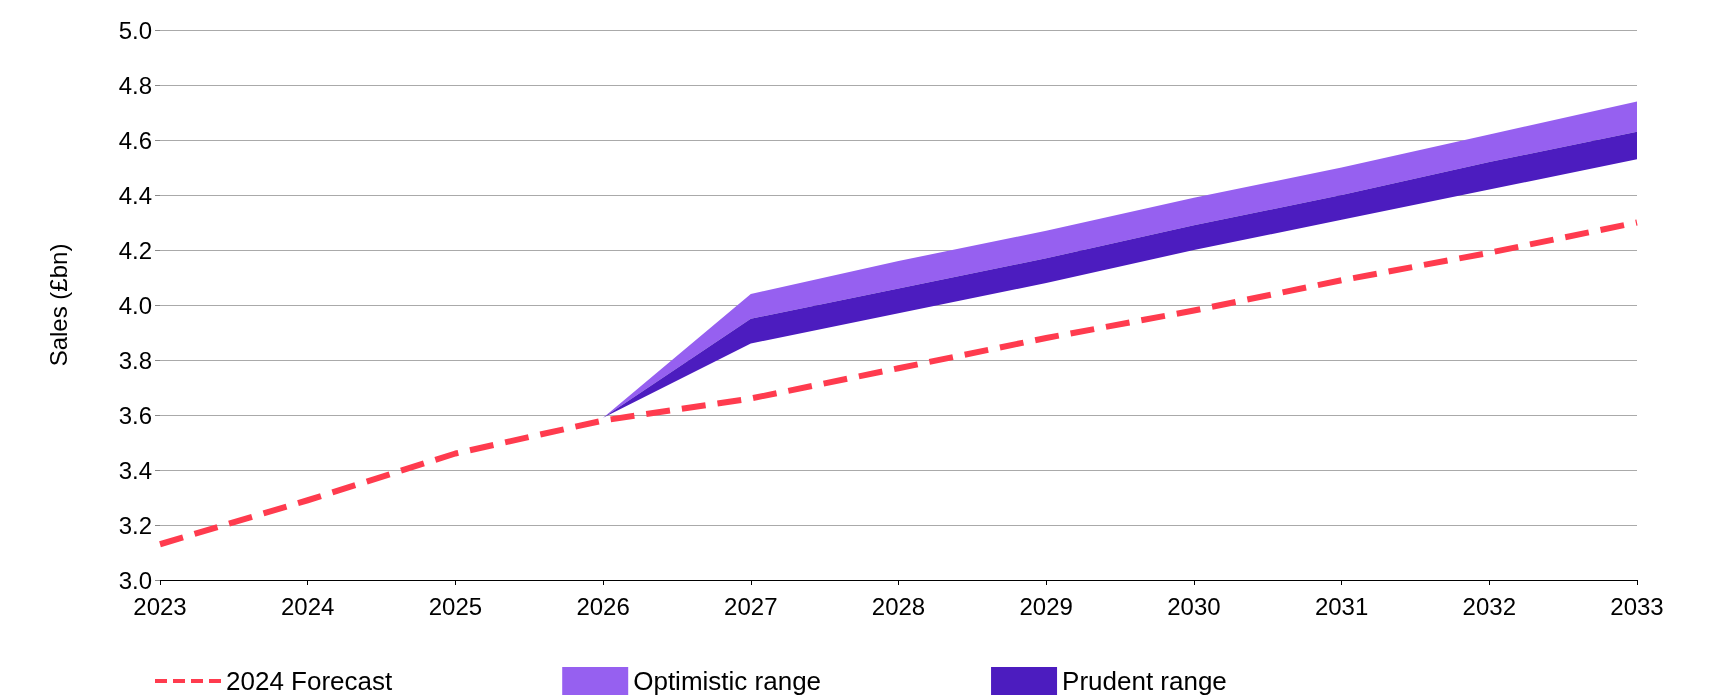 This screenshot has height=700, width=1727. I want to click on y-tick-label: 3.6, so click(135, 415).